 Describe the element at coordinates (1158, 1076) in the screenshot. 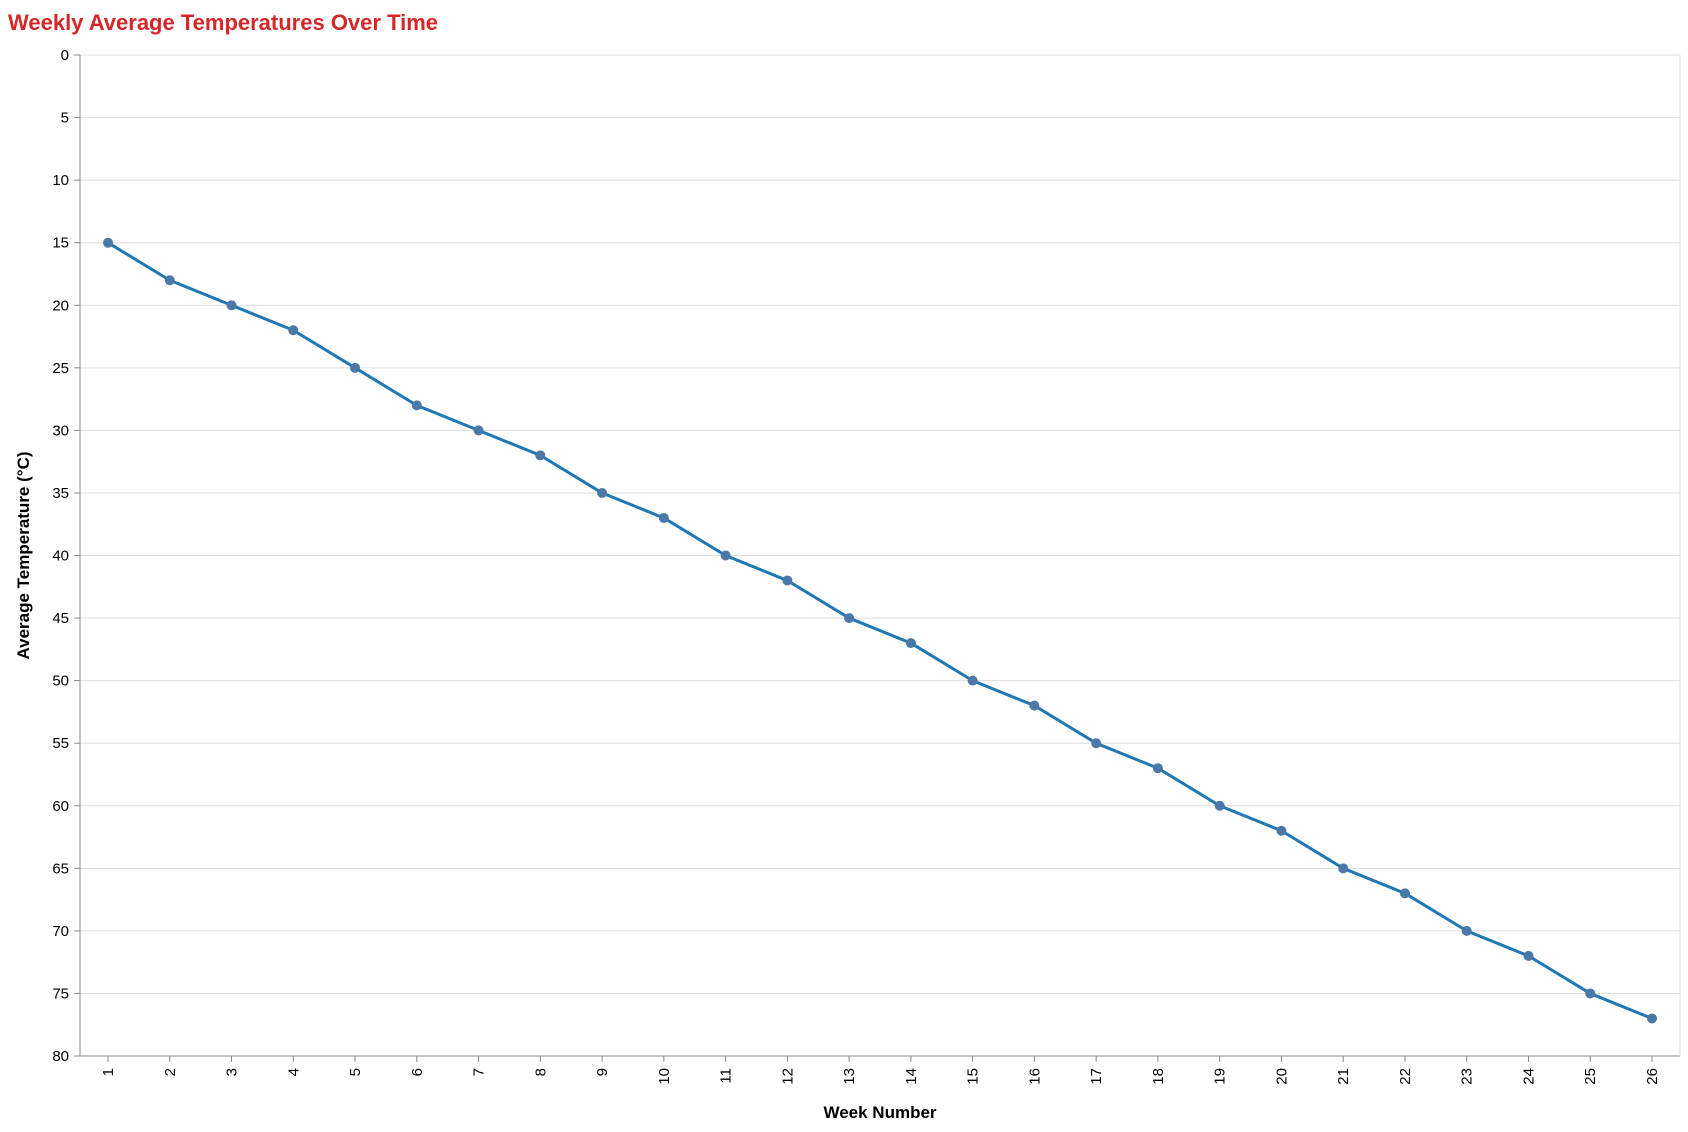

I see `x-tick-label: 18` at that location.